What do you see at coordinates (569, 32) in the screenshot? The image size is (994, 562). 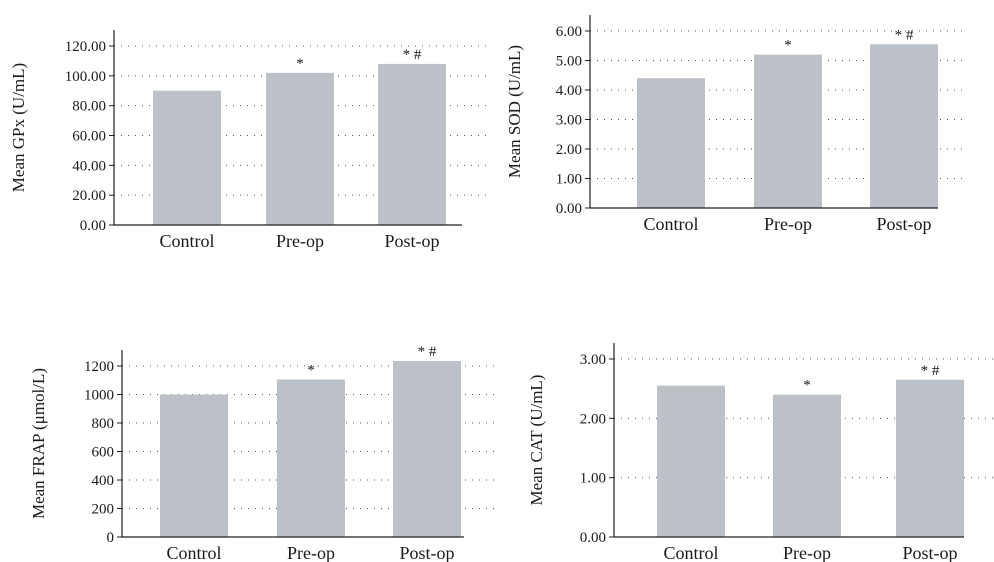 I see `y-tick-label: 6.00` at bounding box center [569, 32].